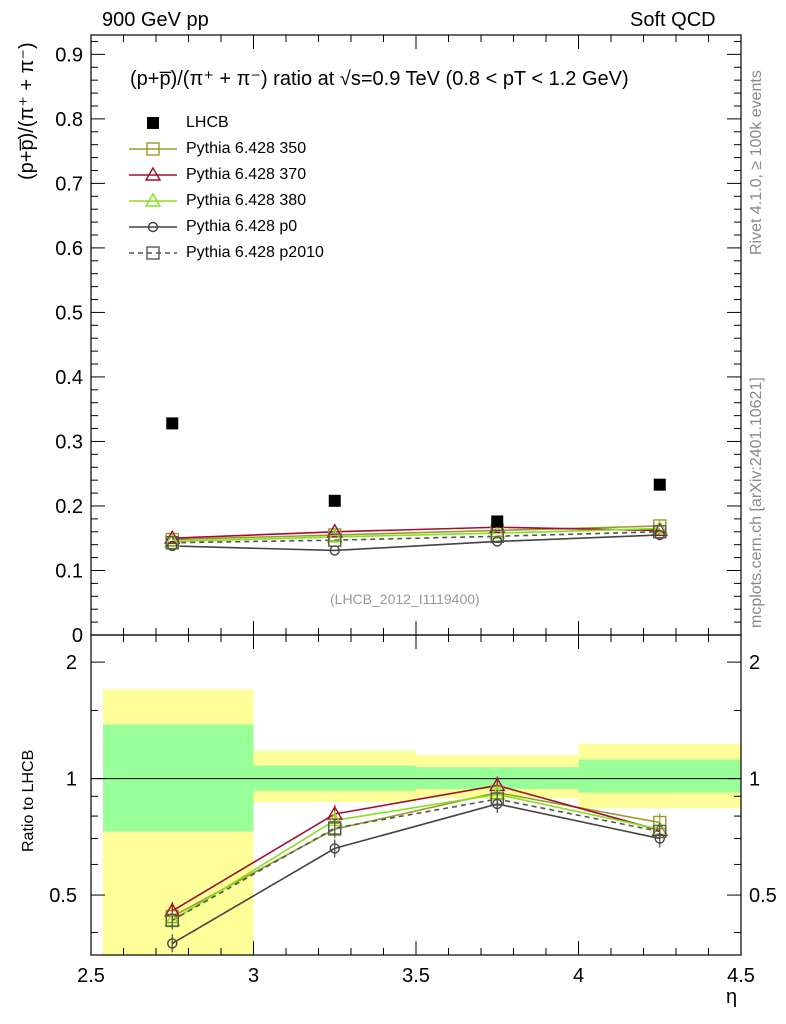 This screenshot has width=786, height=1024. I want to click on xtick-label: 2.5, so click(91, 976).